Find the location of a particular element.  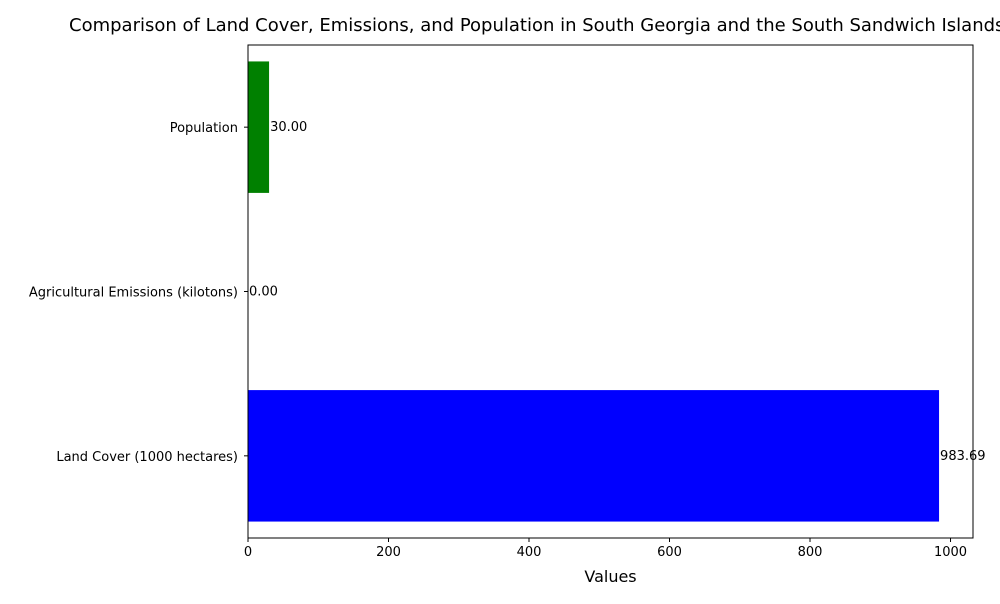

x-tick-label-2: 200 is located at coordinates (388, 552).